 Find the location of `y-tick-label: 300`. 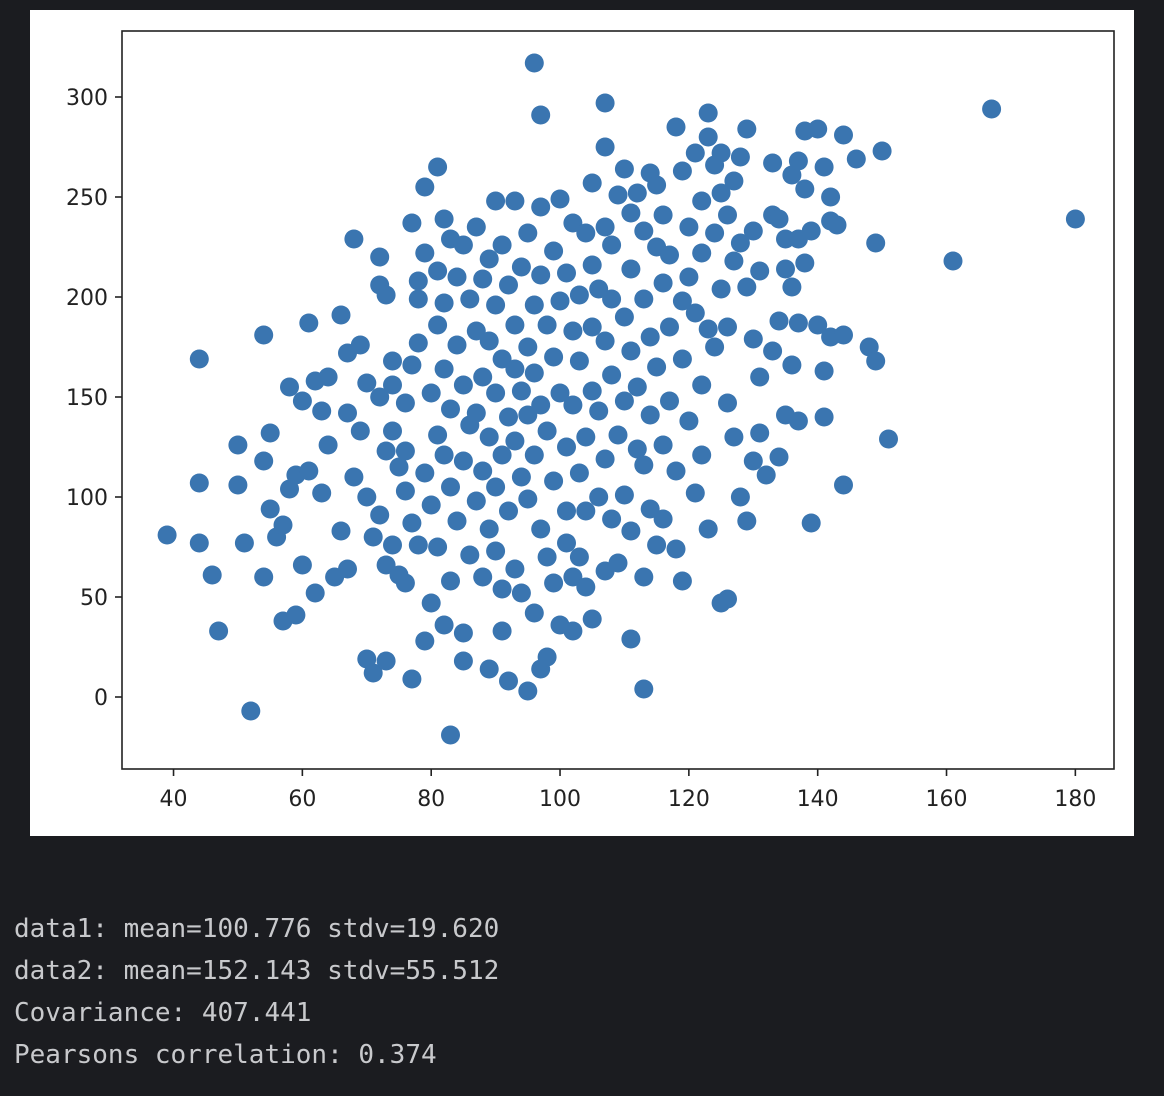

y-tick-label: 300 is located at coordinates (87, 98).